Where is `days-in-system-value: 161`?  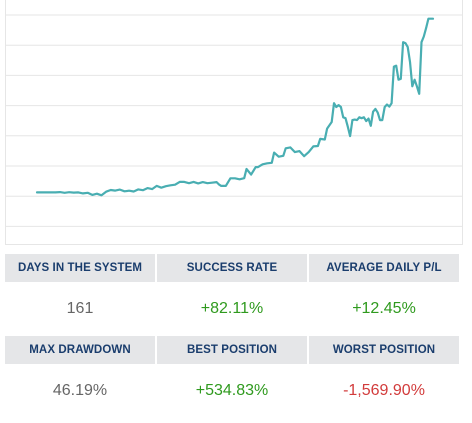
days-in-system-value: 161 is located at coordinates (80, 308).